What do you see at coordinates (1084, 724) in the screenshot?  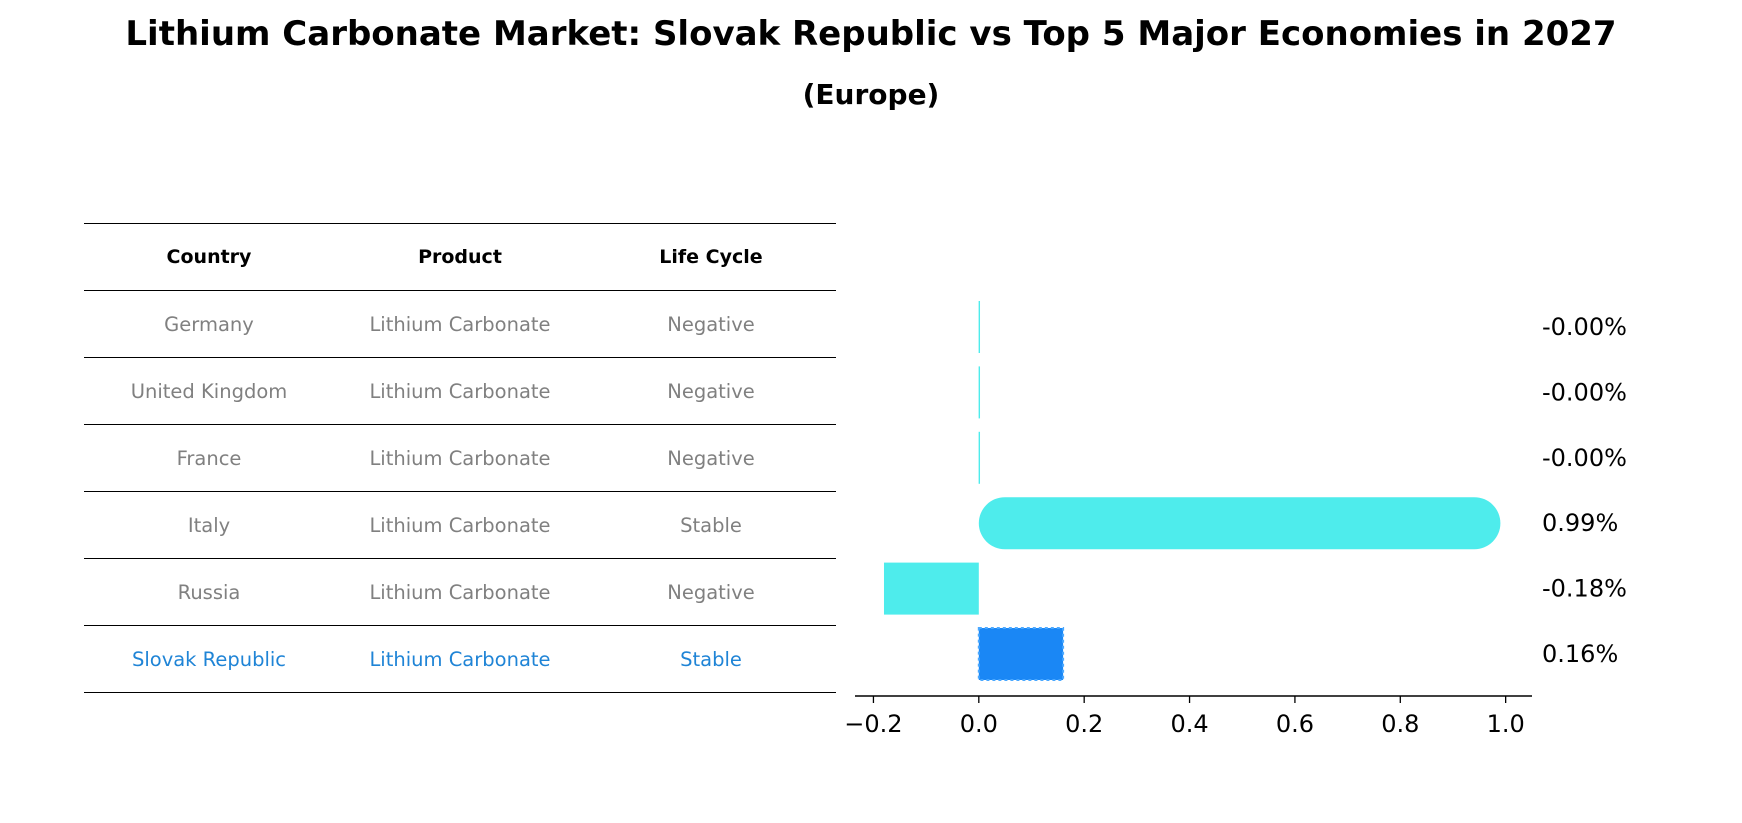 I see `x-tick-label: 0.2` at bounding box center [1084, 724].